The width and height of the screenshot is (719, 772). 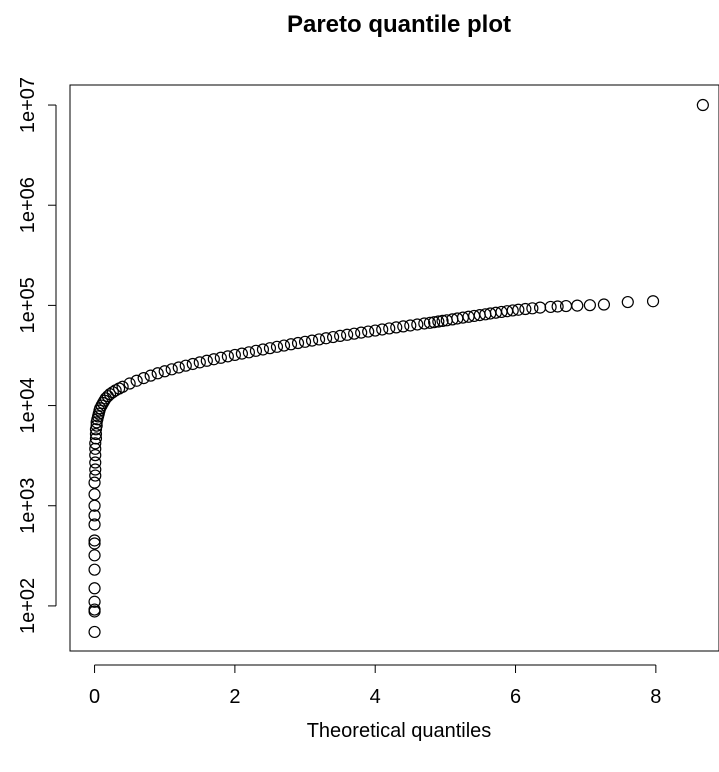 I want to click on x-tick-label: 4, so click(x=375, y=697).